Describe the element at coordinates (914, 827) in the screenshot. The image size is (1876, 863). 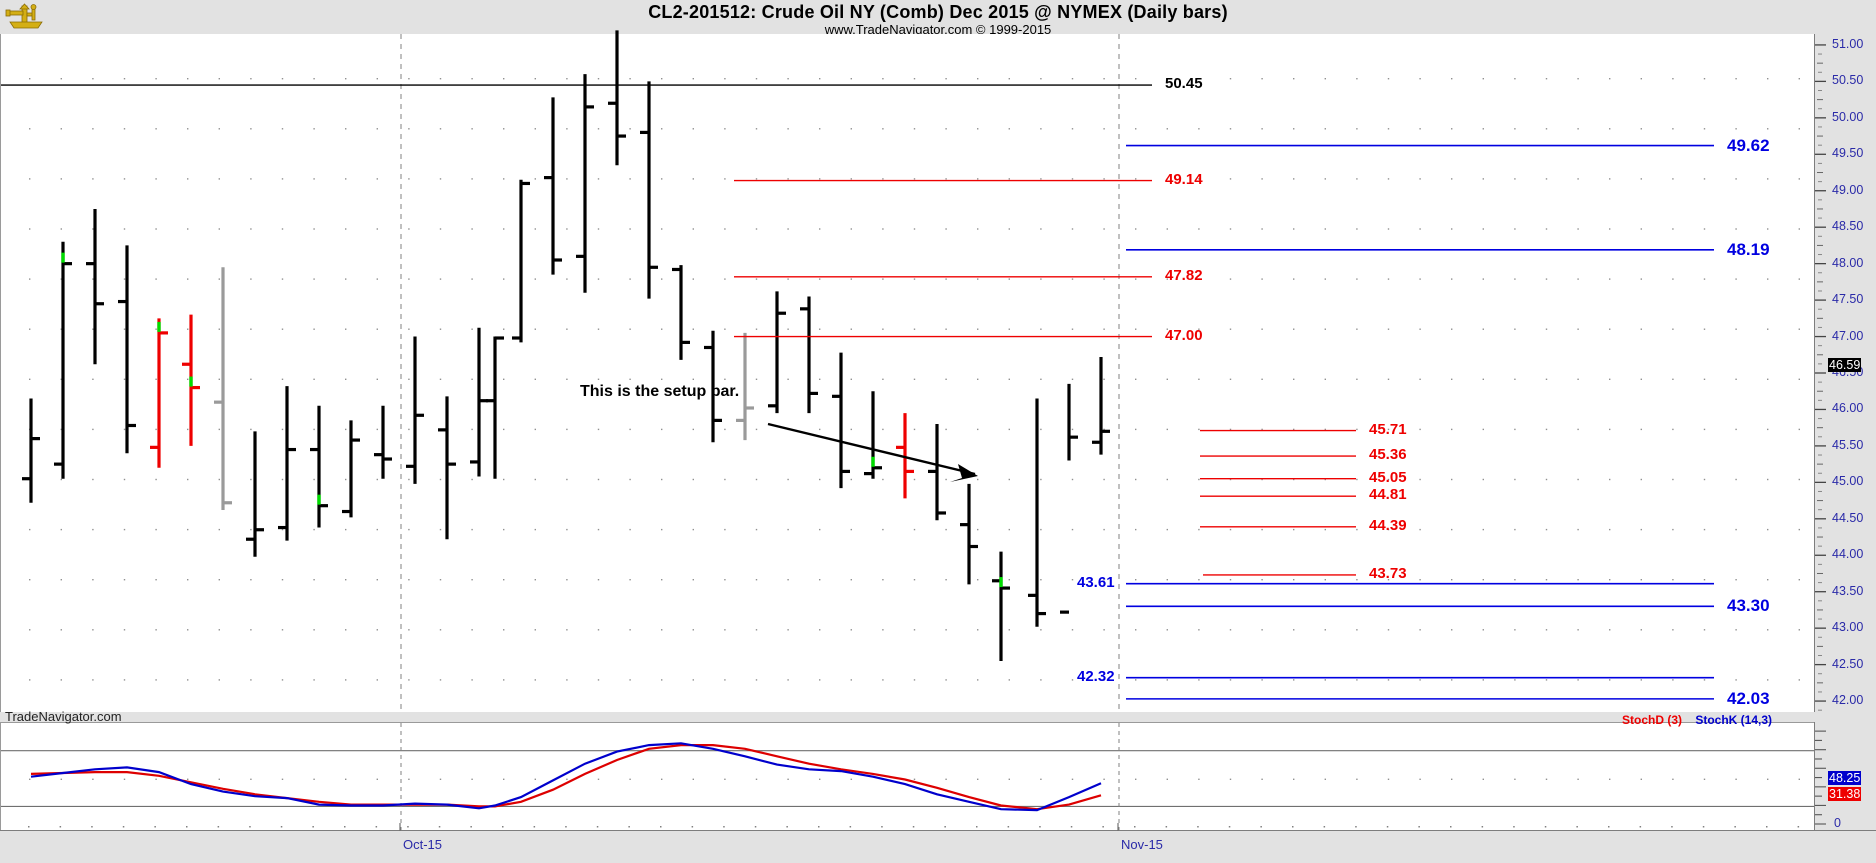
I see `date-axis-ticks` at that location.